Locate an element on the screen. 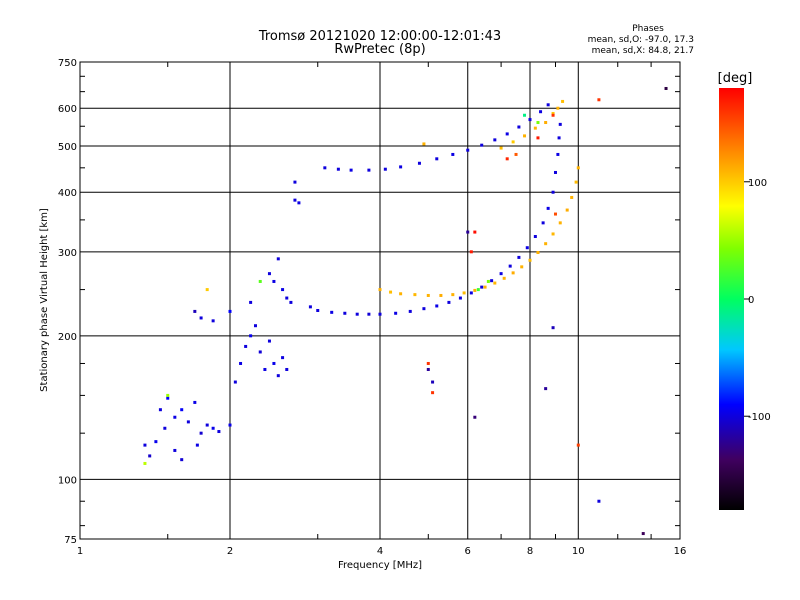 This screenshot has height=600, width=800. x-tick-label: 4 is located at coordinates (380, 551).